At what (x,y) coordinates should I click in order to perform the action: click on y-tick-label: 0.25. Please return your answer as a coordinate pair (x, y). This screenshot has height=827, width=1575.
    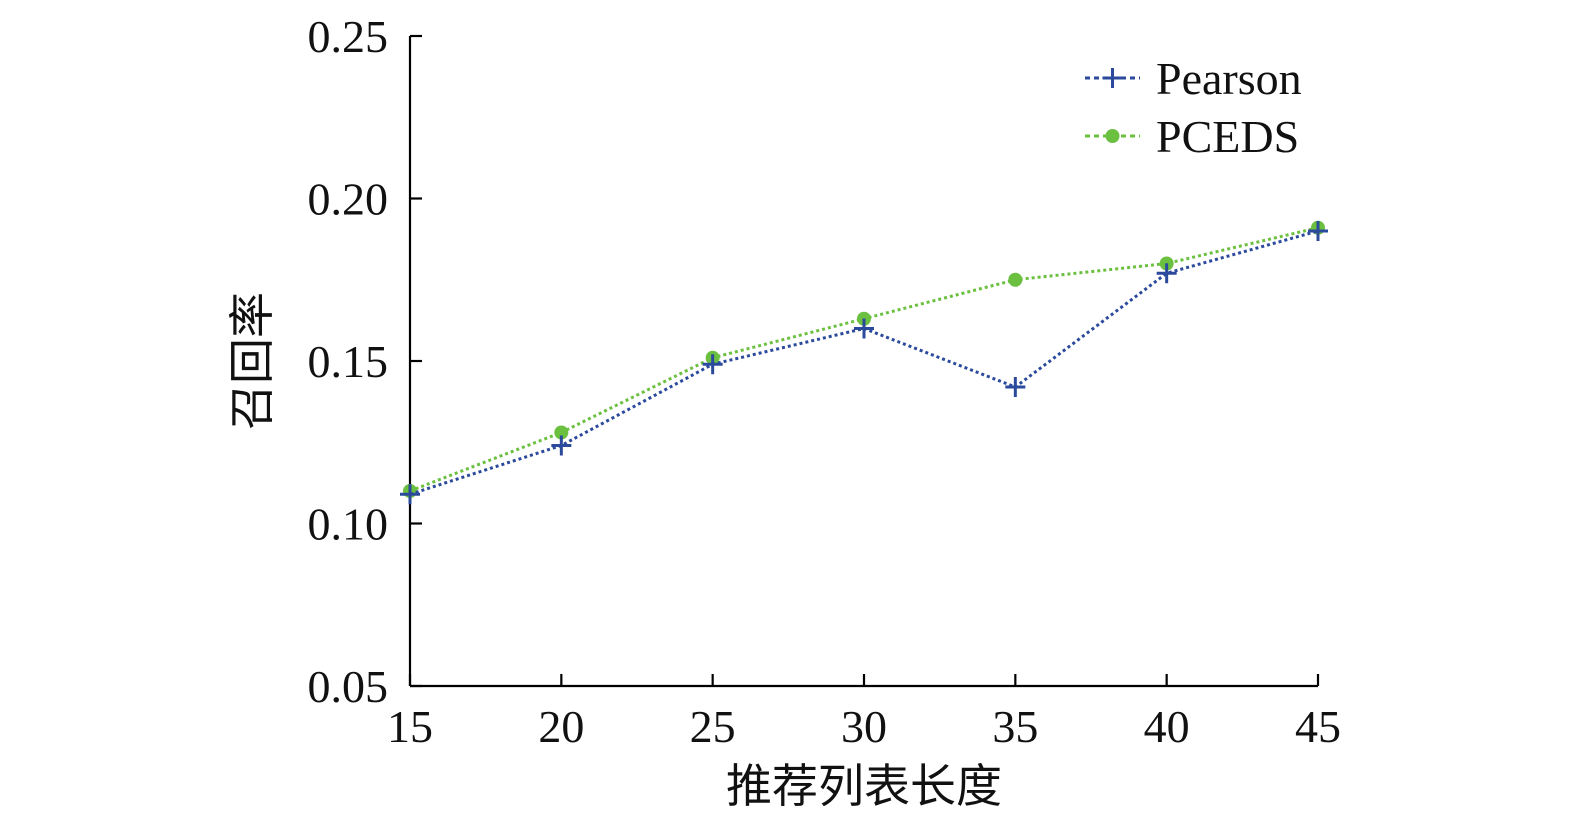
    Looking at the image, I should click on (348, 36).